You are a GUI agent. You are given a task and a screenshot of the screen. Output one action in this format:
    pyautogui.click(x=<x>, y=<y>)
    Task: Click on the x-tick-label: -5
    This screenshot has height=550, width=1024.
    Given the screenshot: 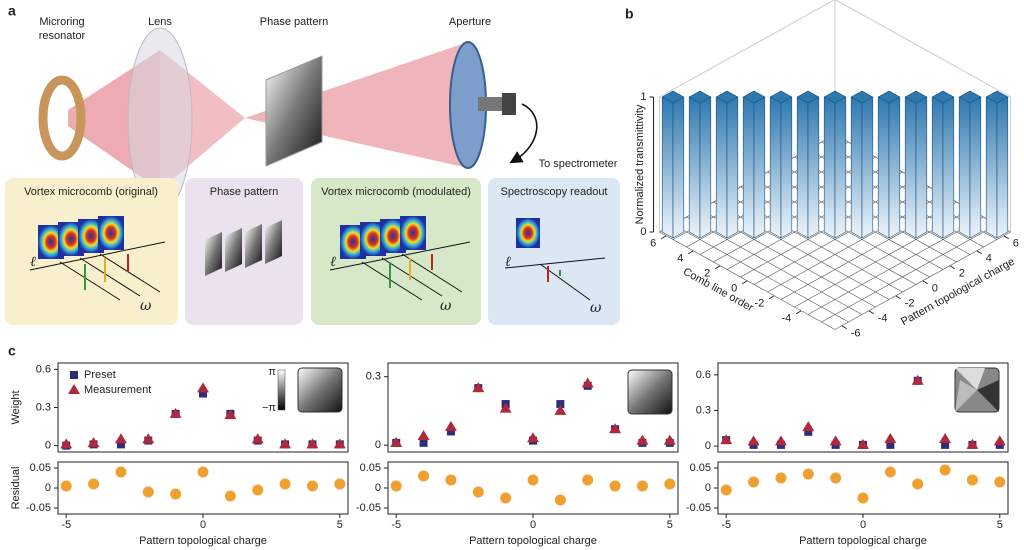 What is the action you would take?
    pyautogui.click(x=396, y=525)
    